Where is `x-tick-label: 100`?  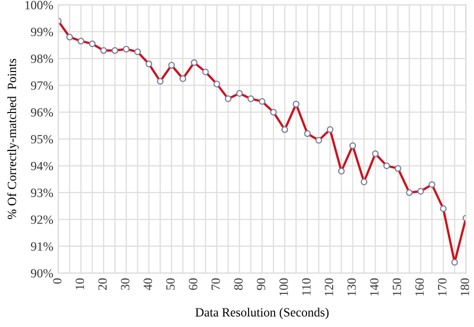 x-tick-label: 100 is located at coordinates (283, 287).